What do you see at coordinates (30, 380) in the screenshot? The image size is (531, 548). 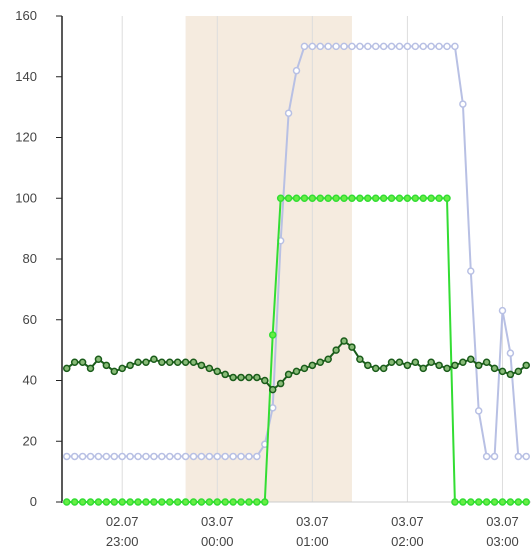 I see `y-tick-label: 40` at bounding box center [30, 380].